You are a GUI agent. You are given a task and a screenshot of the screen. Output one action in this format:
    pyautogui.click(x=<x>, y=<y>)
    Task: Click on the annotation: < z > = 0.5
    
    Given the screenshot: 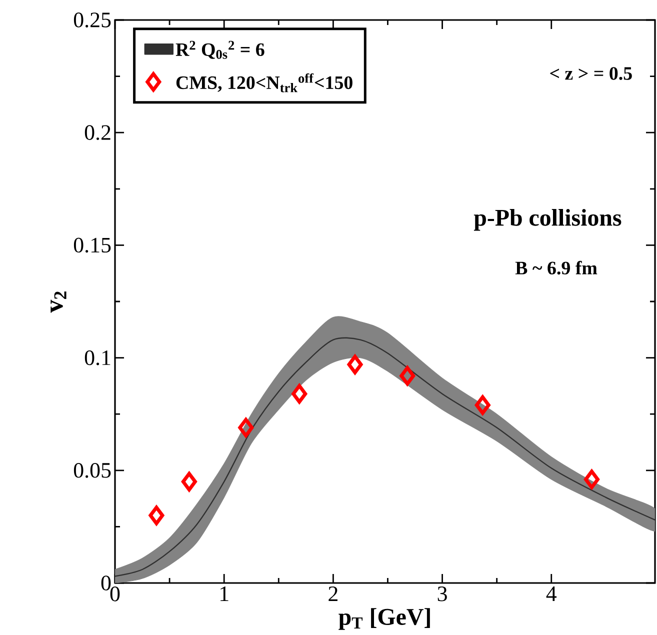 What is the action you would take?
    pyautogui.click(x=591, y=73)
    